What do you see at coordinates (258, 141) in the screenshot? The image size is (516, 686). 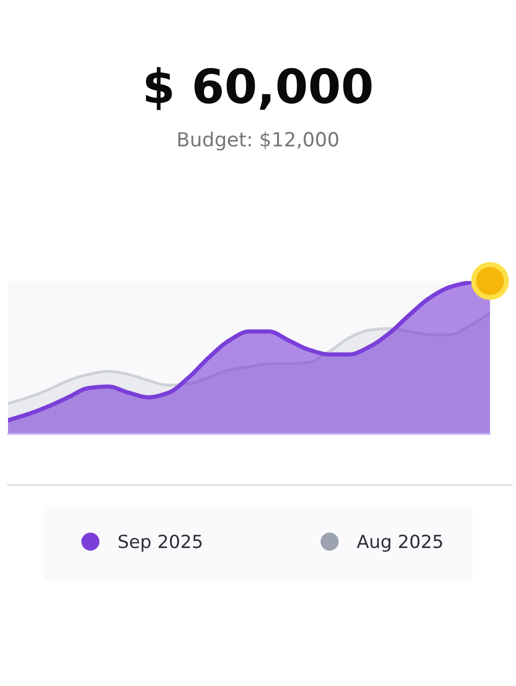 I see `chart-subtitle: Budget: $12,000` at bounding box center [258, 141].